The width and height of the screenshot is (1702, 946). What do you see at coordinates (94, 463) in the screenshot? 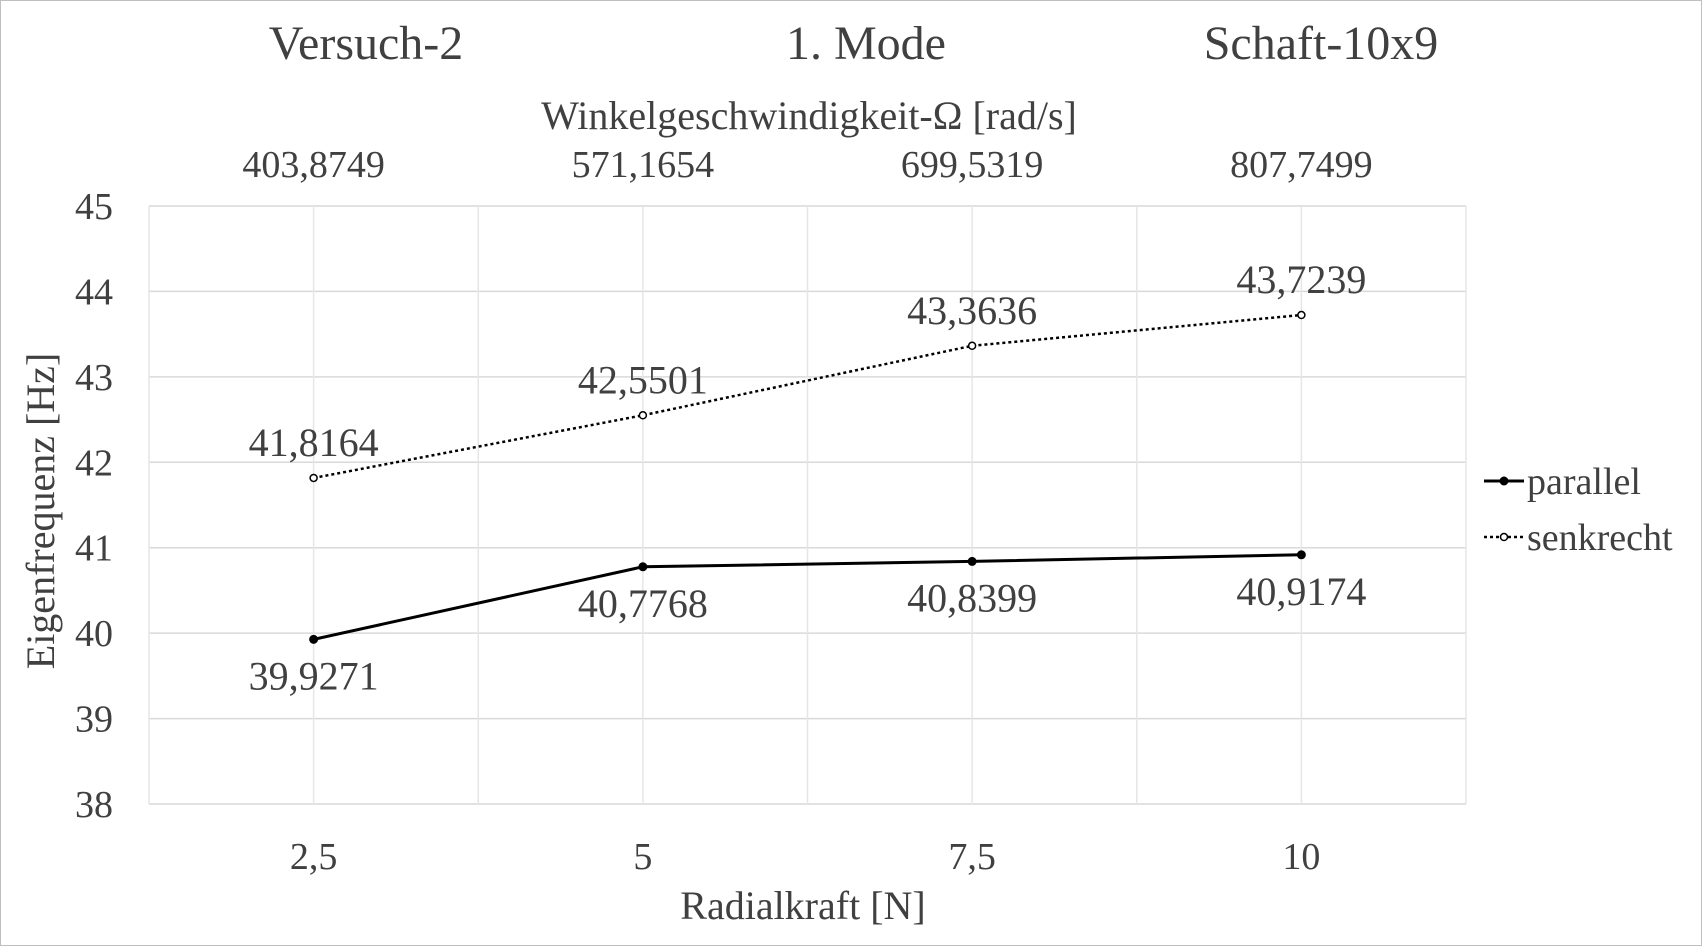
I see `y-tick-label: 42` at bounding box center [94, 463].